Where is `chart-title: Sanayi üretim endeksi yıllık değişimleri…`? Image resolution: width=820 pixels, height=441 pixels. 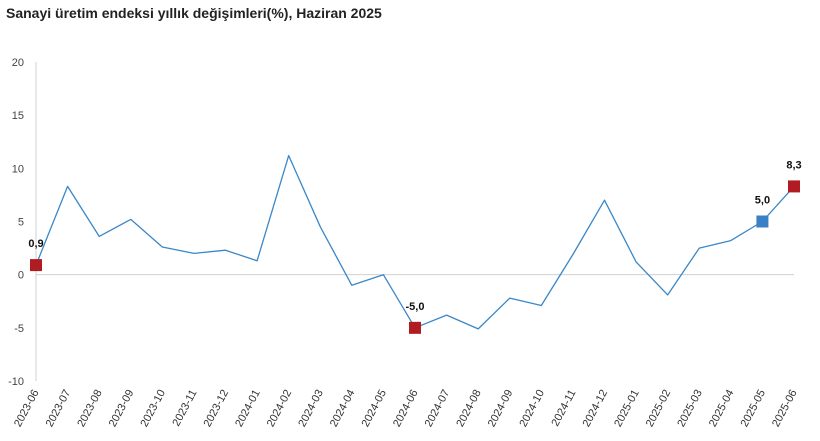 chart-title: Sanayi üretim endeksi yıllık değişimleri… is located at coordinates (194, 13).